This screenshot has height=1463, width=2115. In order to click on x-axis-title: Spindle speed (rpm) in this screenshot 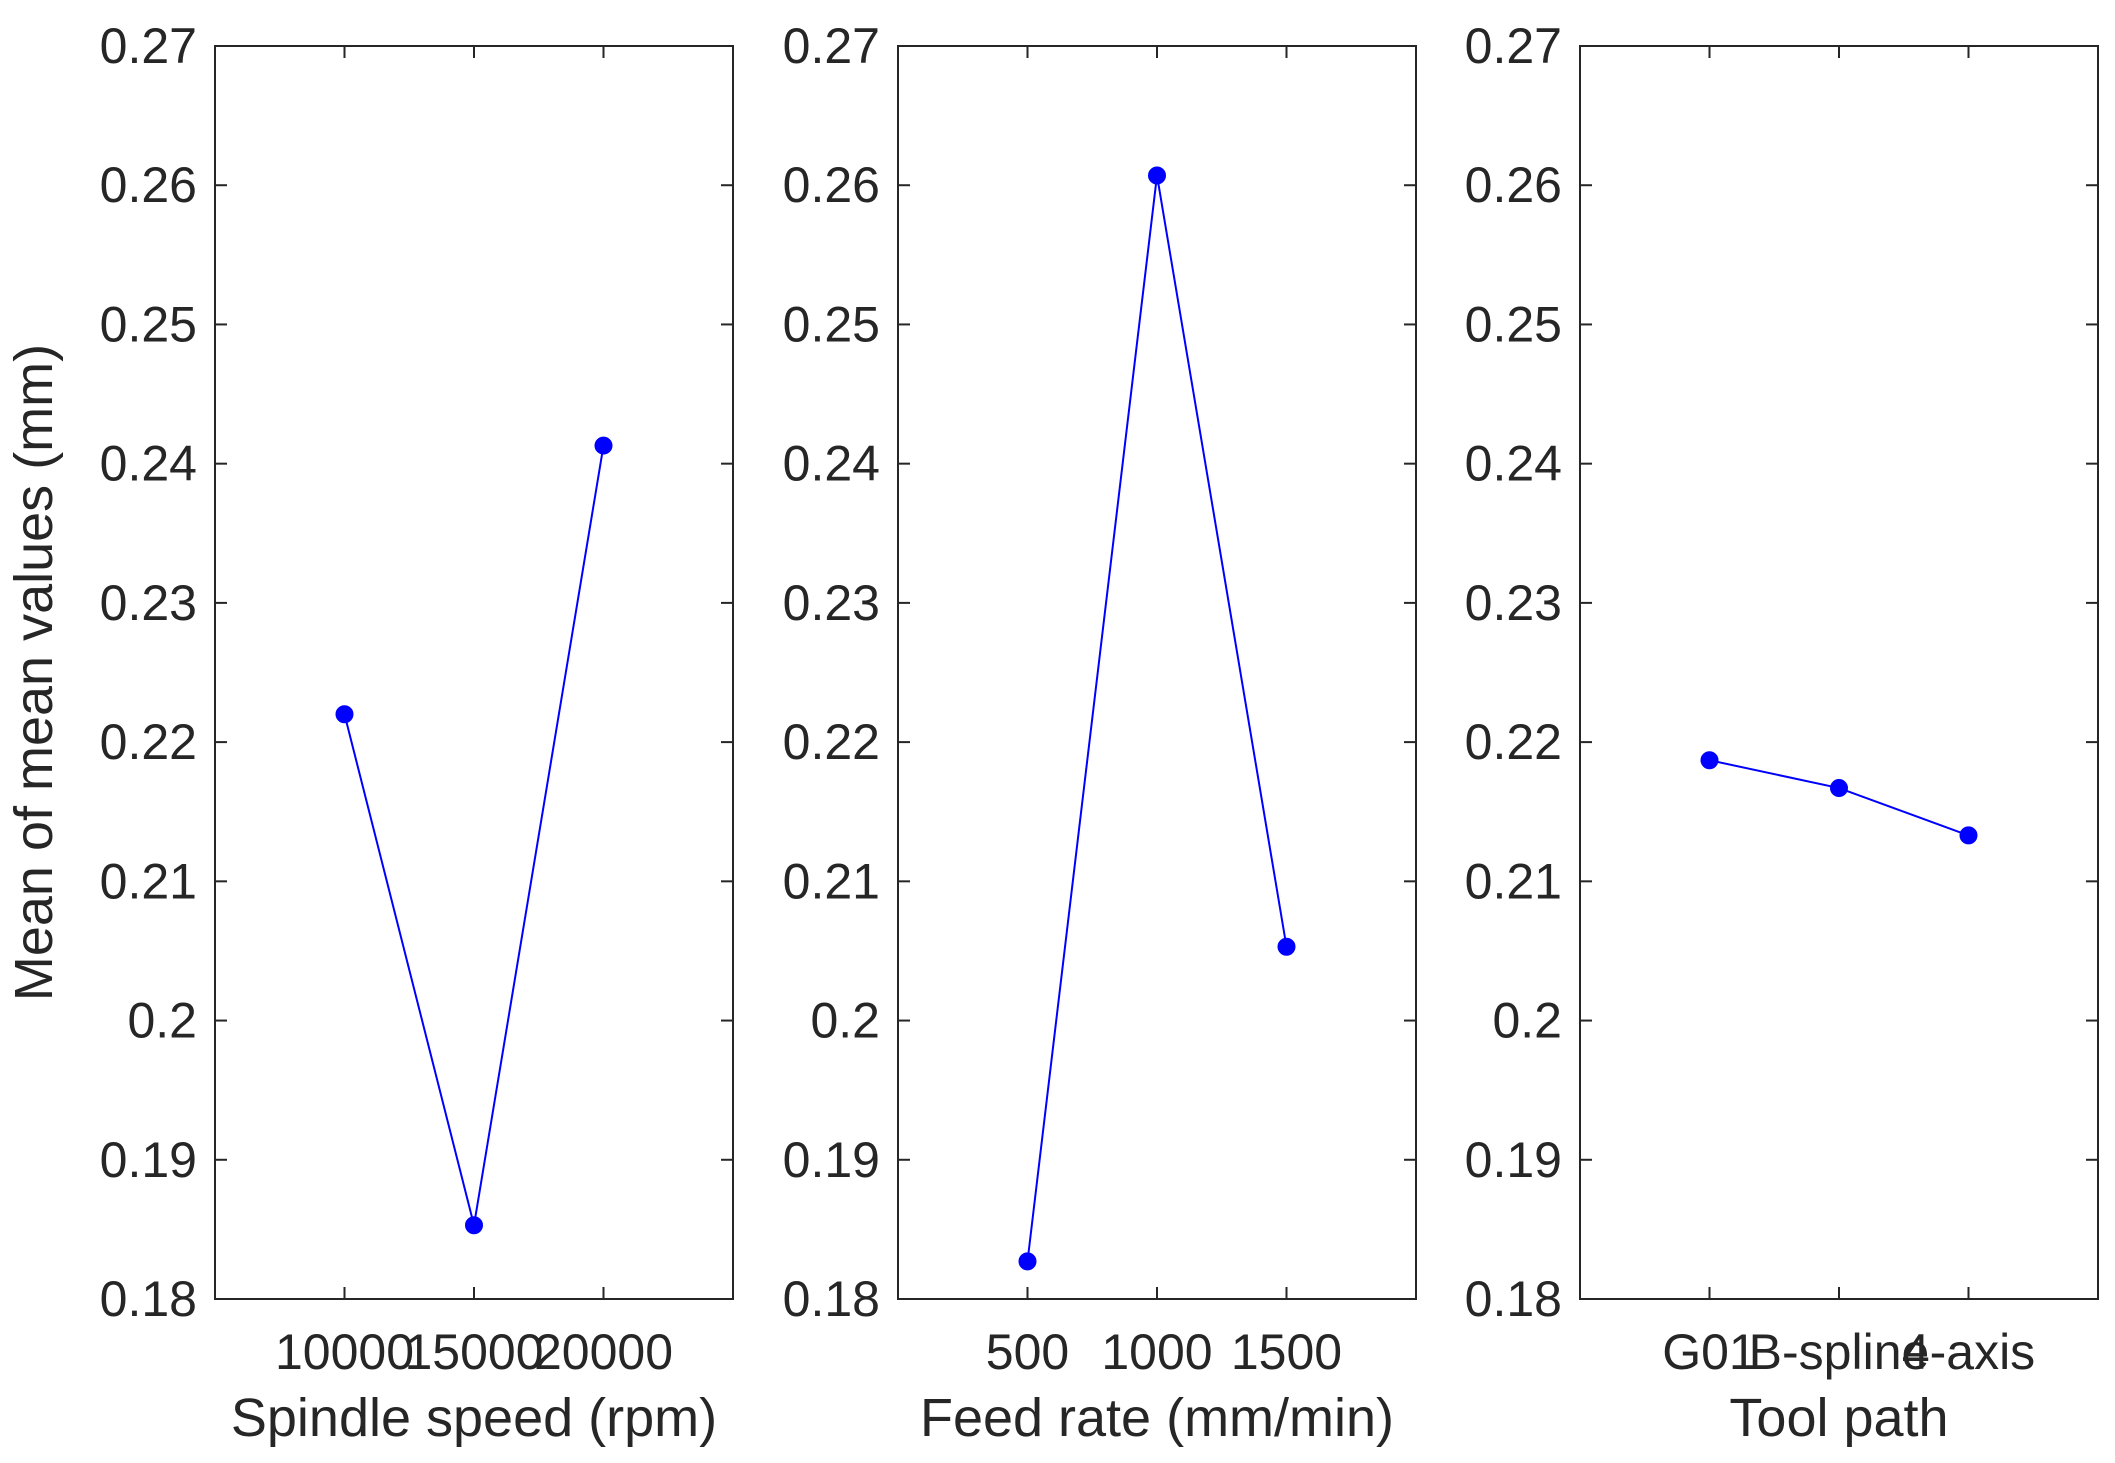, I will do `click(474, 1418)`.